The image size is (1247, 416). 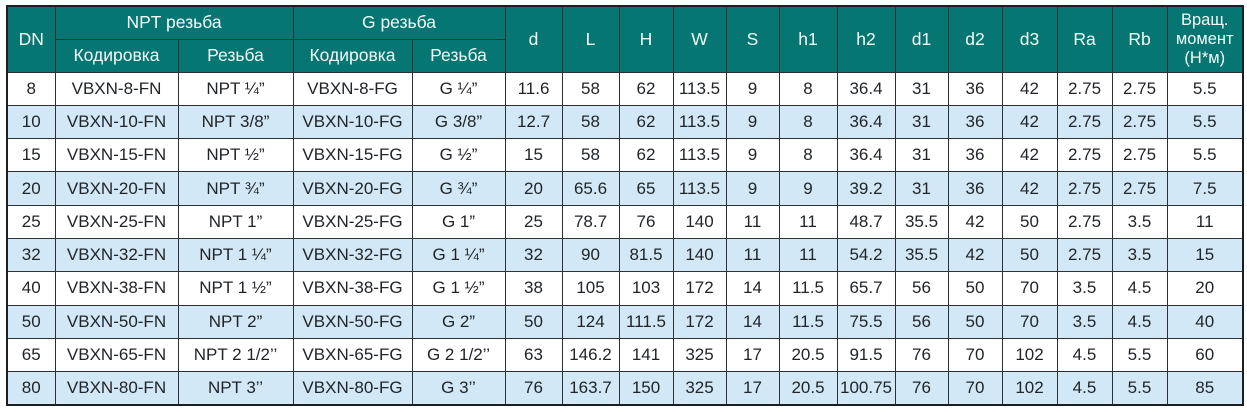 What do you see at coordinates (646, 321) in the screenshot?
I see `cell-h: 111.5` at bounding box center [646, 321].